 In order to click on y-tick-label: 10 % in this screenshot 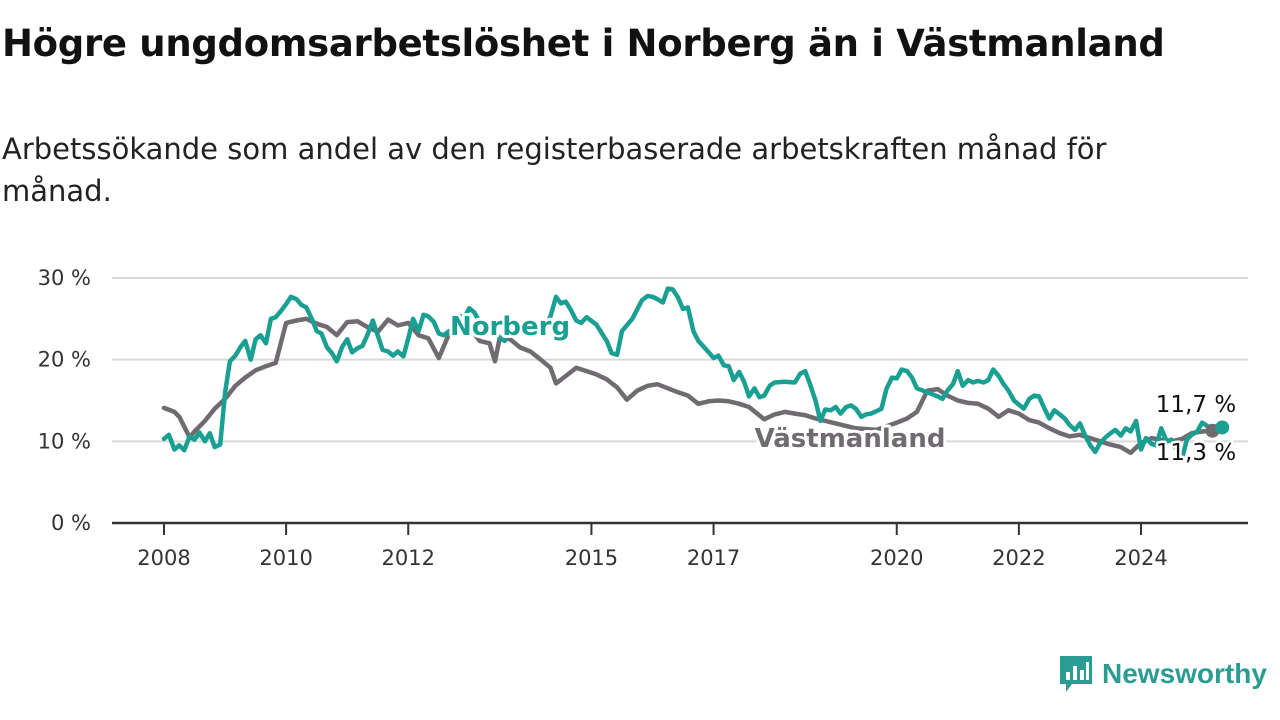, I will do `click(64, 441)`.